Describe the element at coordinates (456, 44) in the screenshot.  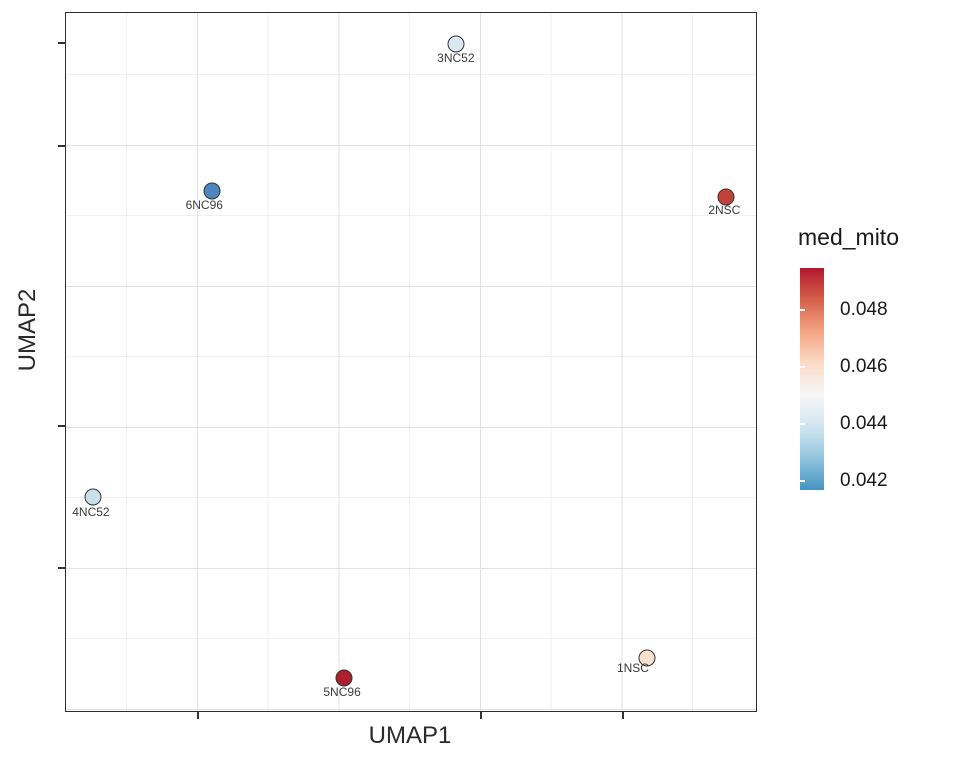
I see `data-point-3NC52` at that location.